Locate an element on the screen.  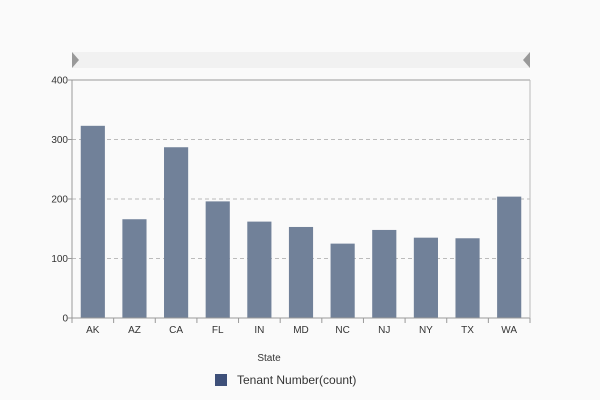
y-tick-label: 200 is located at coordinates (59, 200).